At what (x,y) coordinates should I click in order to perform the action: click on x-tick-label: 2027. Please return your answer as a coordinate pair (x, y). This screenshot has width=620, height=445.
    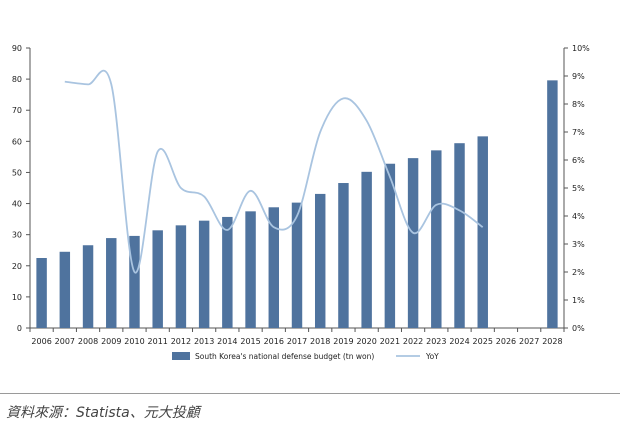
    Looking at the image, I should click on (529, 341).